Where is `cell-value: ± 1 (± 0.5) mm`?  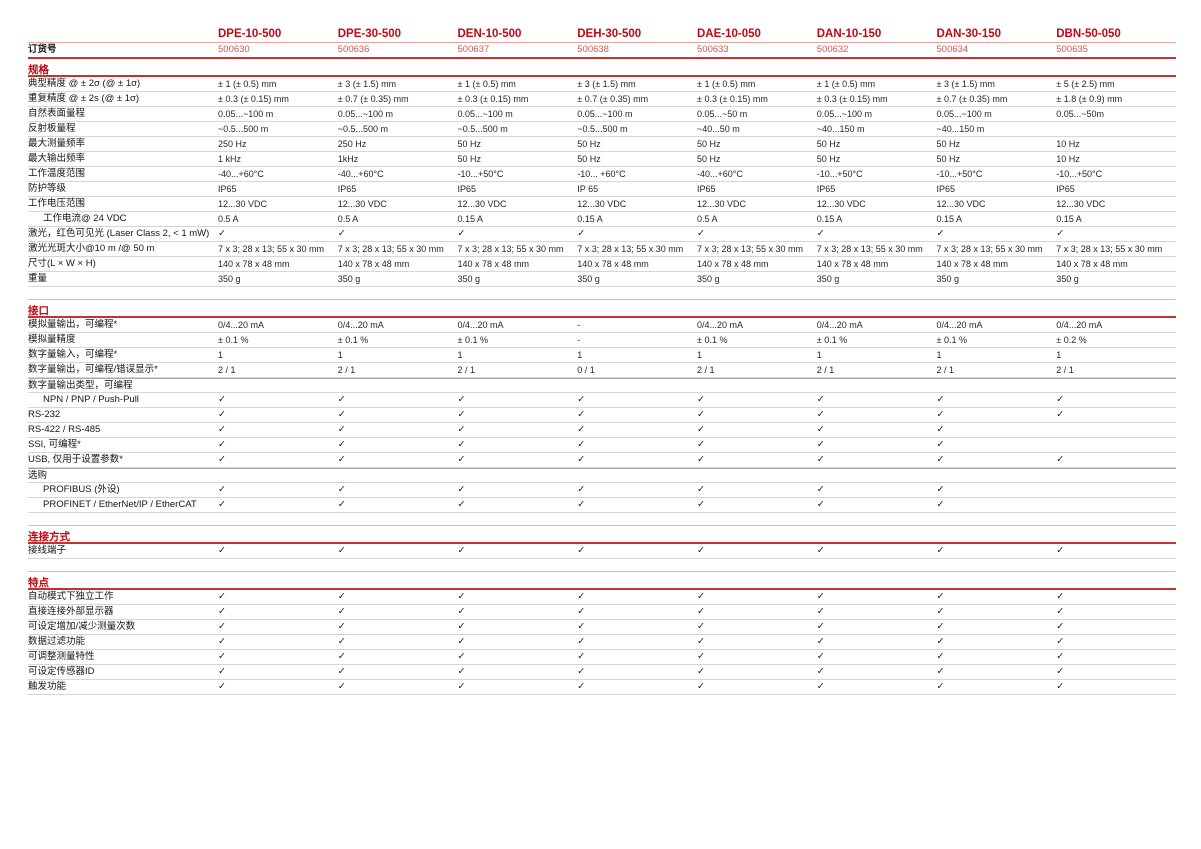
cell-value: ± 1 (± 0.5) mm is located at coordinates (486, 83).